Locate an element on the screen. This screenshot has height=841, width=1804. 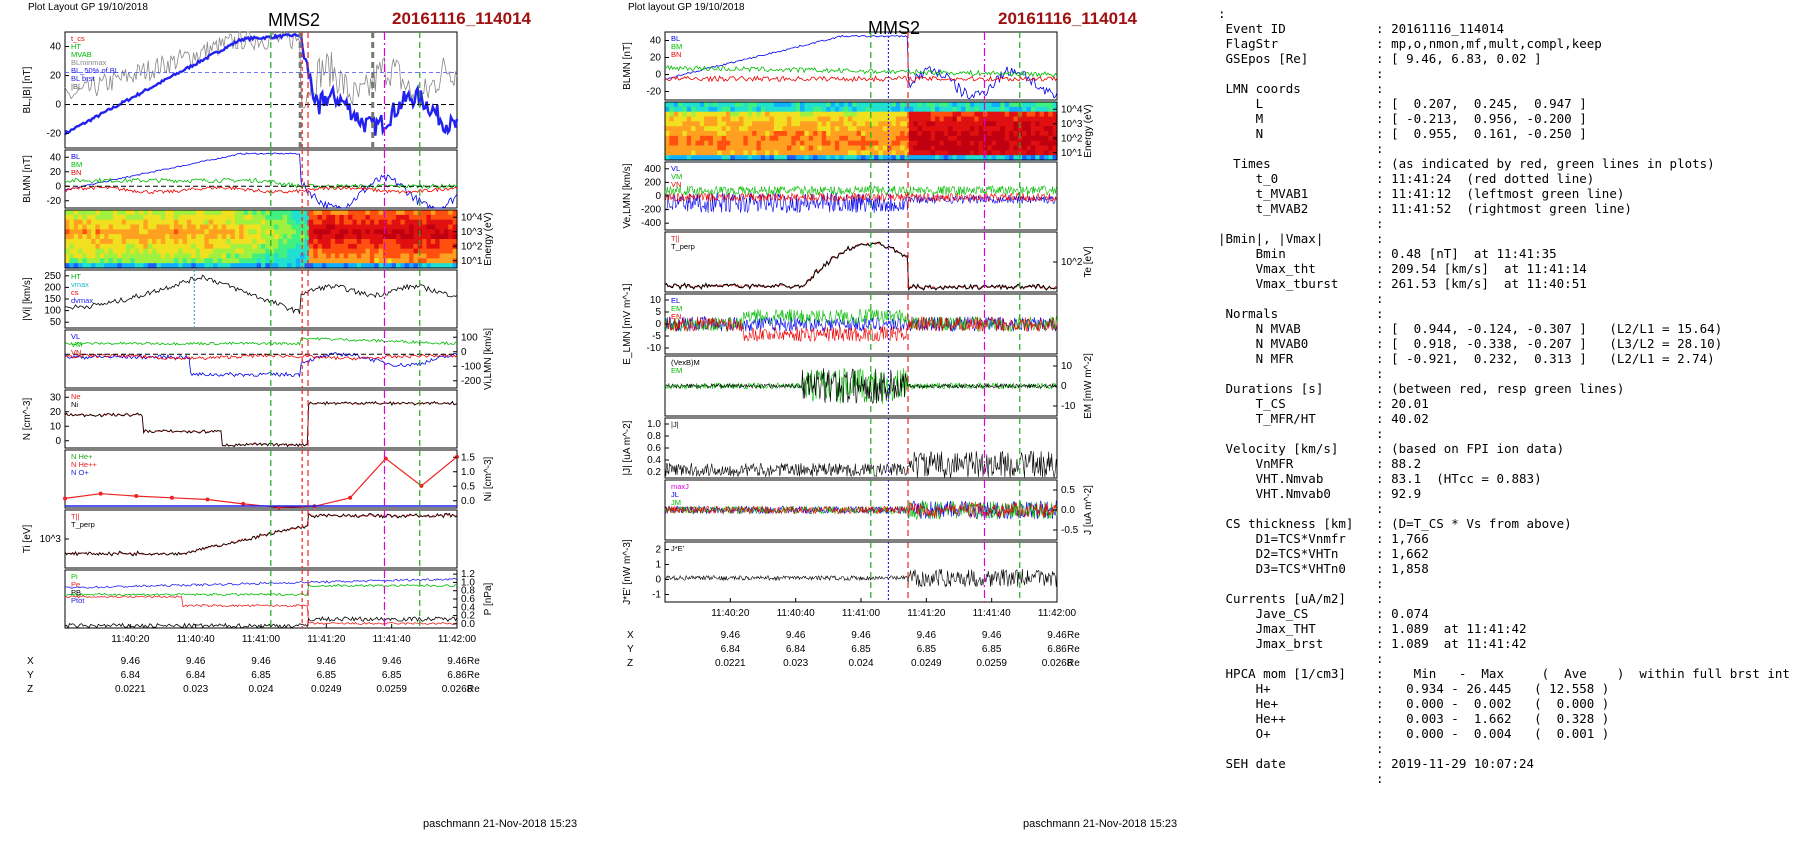
ephem-value: 9.46 is located at coordinates (131, 661).